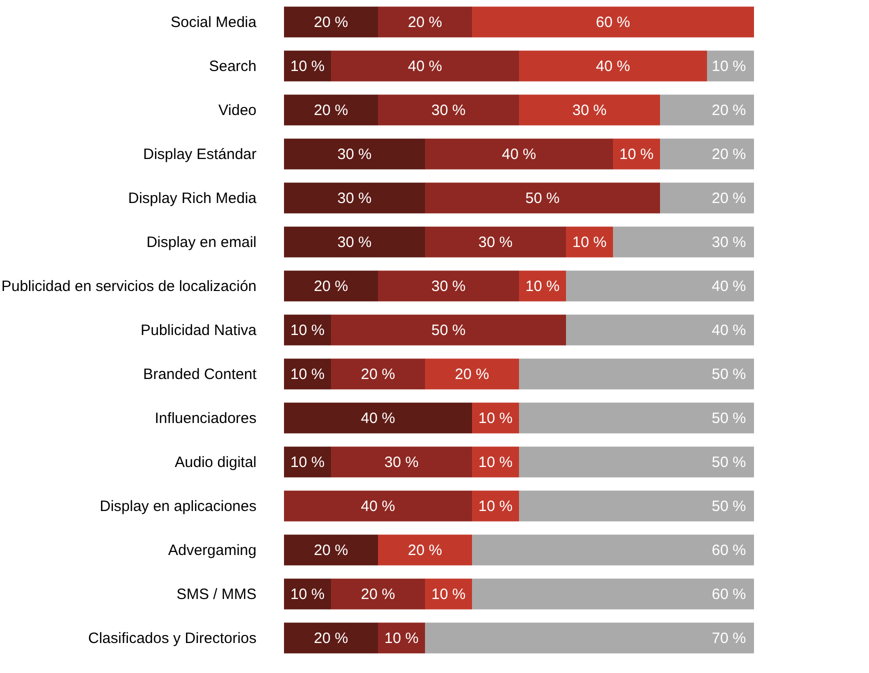 Image resolution: width=869 pixels, height=673 pixels. Describe the element at coordinates (237, 110) in the screenshot. I see `y-tick-label: Video` at that location.